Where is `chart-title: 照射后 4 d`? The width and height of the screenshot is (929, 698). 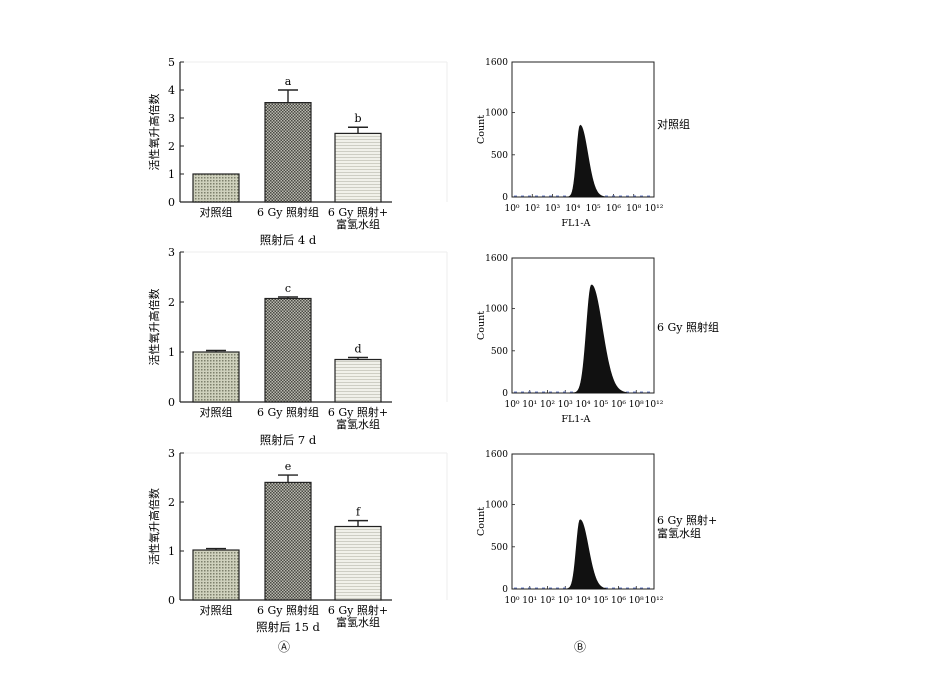
chart-title: 照射后 4 d is located at coordinates (288, 240).